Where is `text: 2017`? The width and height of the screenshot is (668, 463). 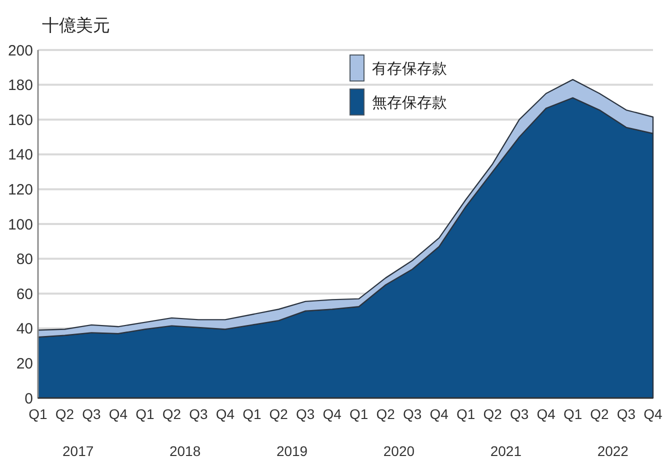 text: 2017 is located at coordinates (78, 451).